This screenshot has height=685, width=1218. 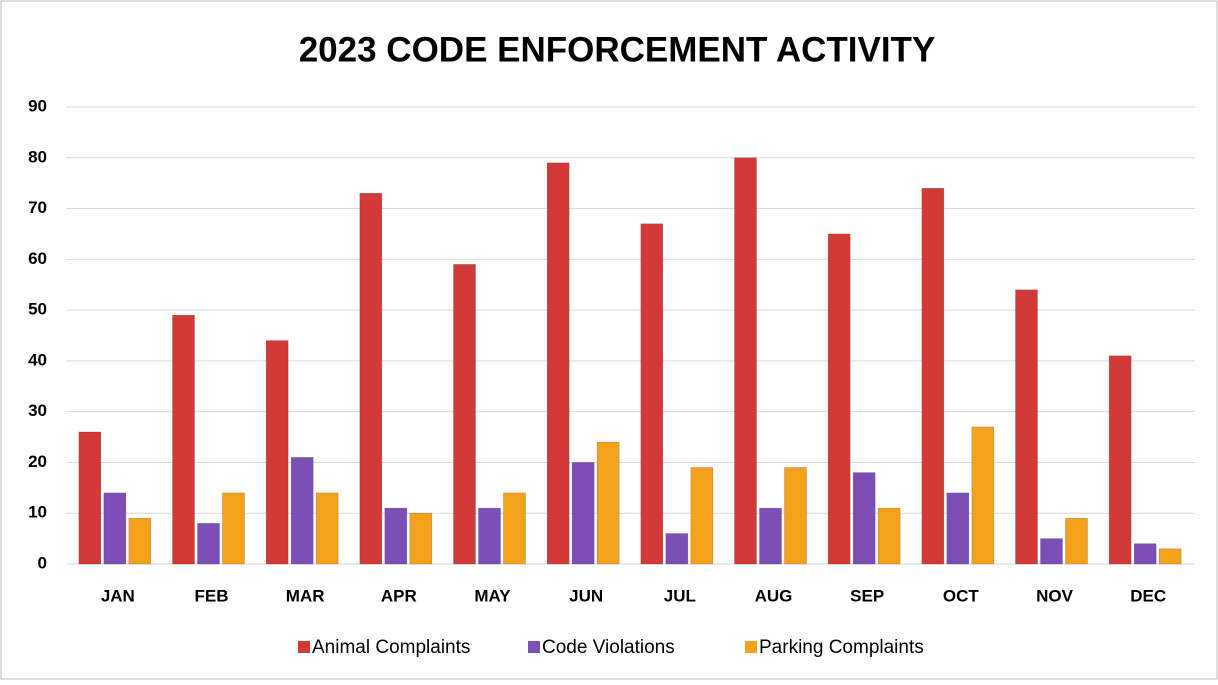 I want to click on x-tick-label: APR, so click(x=399, y=595).